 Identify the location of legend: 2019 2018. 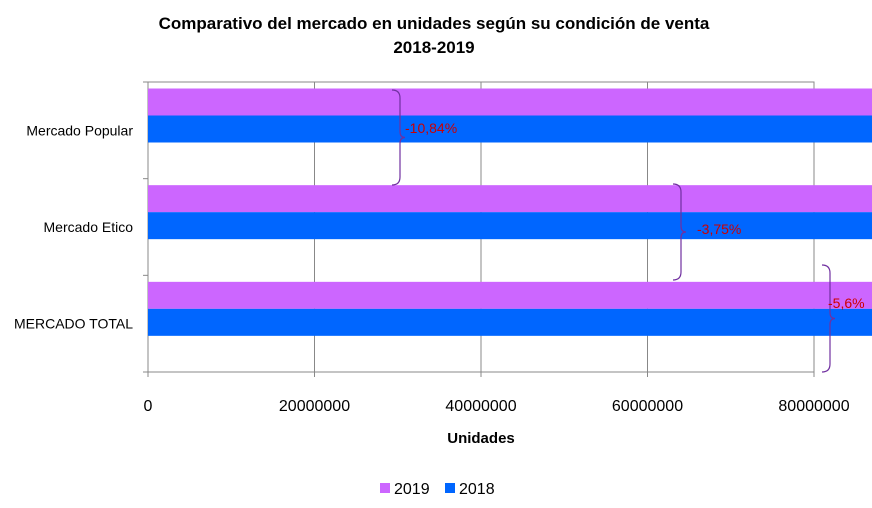
(437, 489).